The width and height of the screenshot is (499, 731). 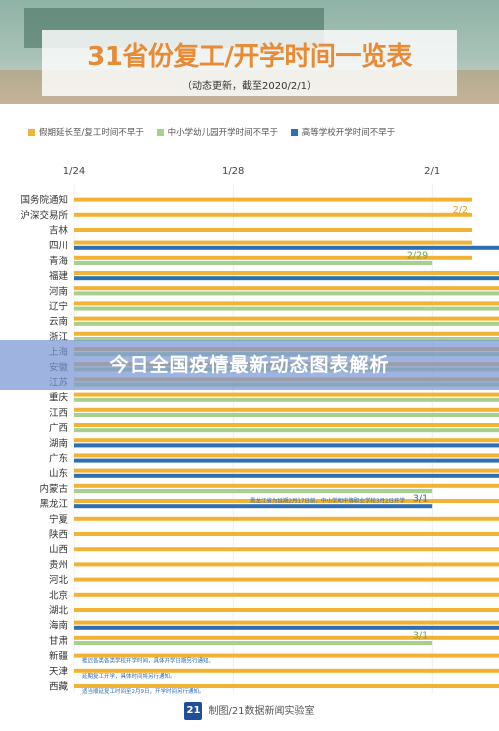 I want to click on legend-label-green: 中小学幼儿园开学时间不早于, so click(x=223, y=133).